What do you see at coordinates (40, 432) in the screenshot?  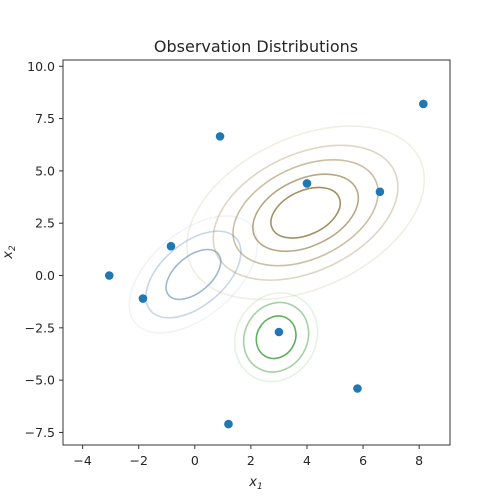 I see `y-tick-label: −7.5` at bounding box center [40, 432].